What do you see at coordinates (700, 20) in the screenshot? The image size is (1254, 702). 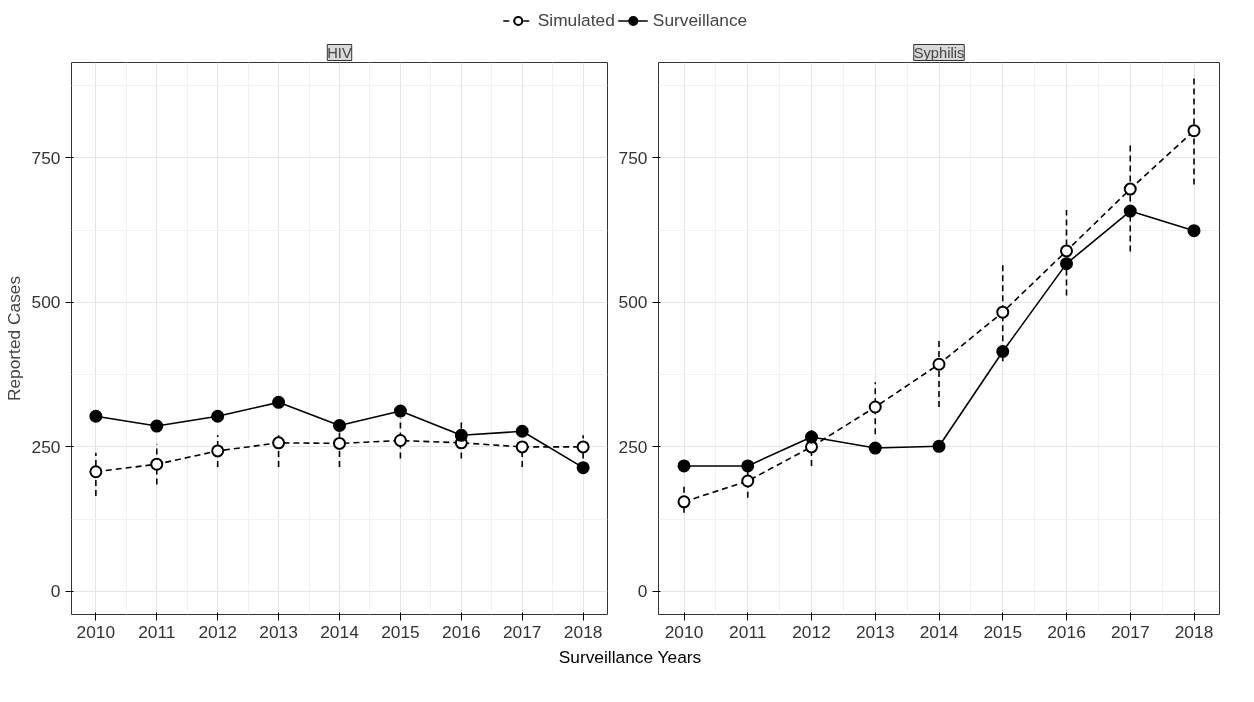 I see `legend-label: Surveillance` at bounding box center [700, 20].